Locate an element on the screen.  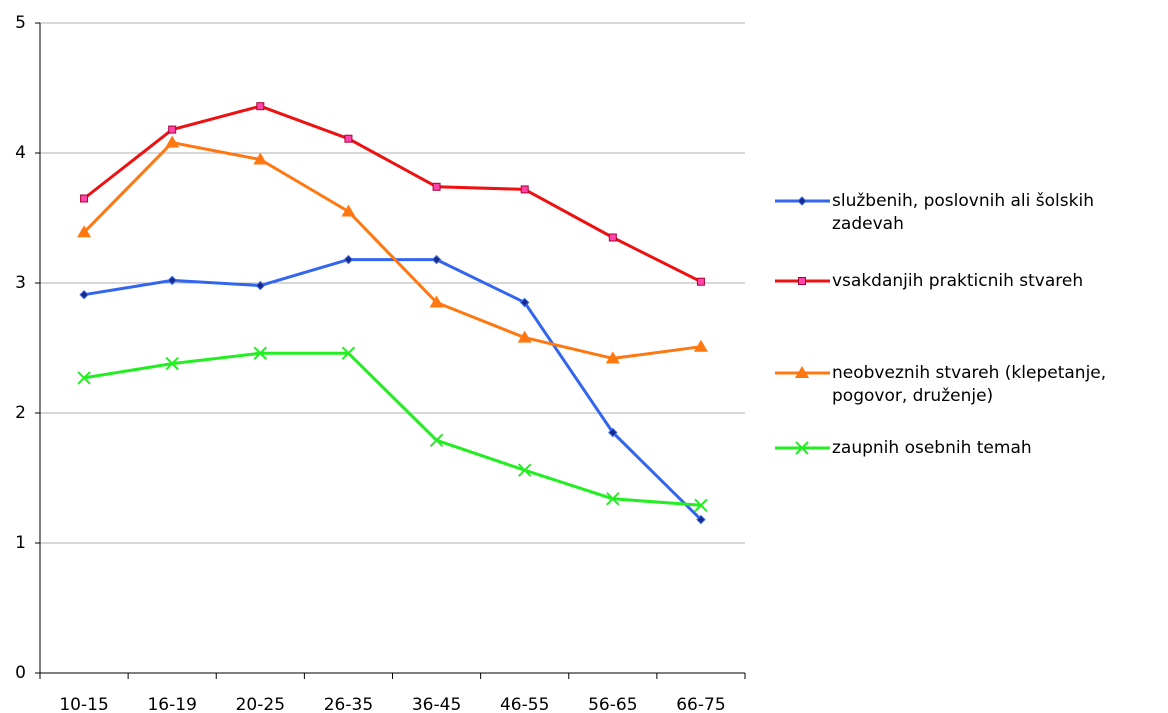
legend-label: zaupnih osebnih temah is located at coordinates (932, 448).